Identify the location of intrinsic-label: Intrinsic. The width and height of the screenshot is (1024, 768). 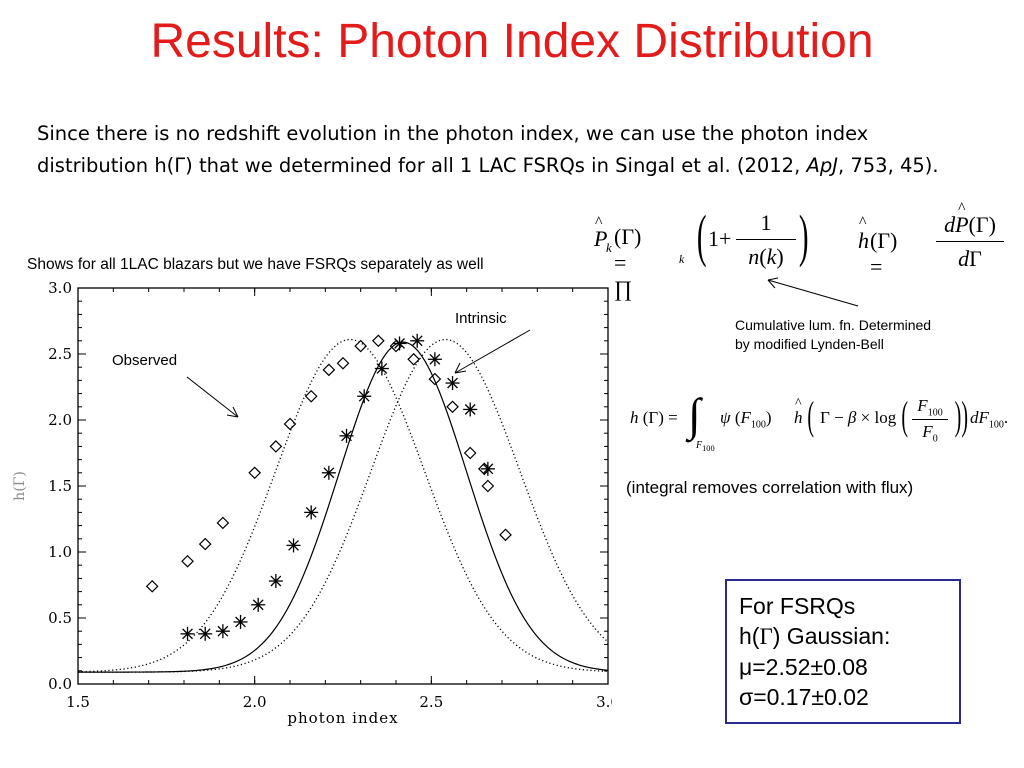
(481, 318).